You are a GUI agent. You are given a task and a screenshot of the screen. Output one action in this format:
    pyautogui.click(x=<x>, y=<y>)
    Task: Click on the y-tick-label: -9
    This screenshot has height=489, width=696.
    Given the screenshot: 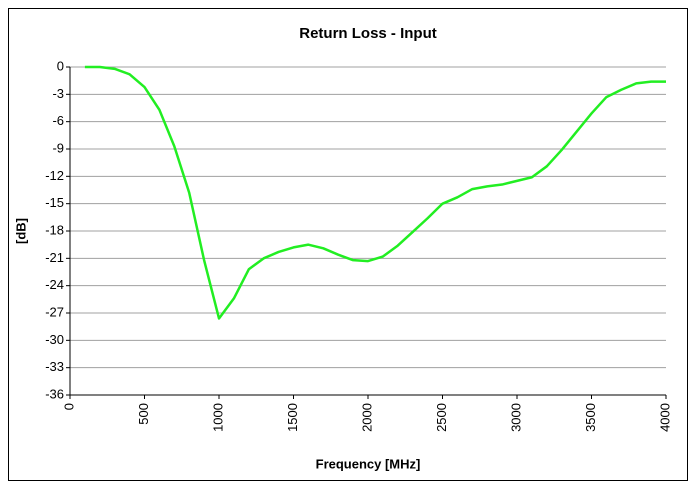 What is the action you would take?
    pyautogui.click(x=58, y=147)
    